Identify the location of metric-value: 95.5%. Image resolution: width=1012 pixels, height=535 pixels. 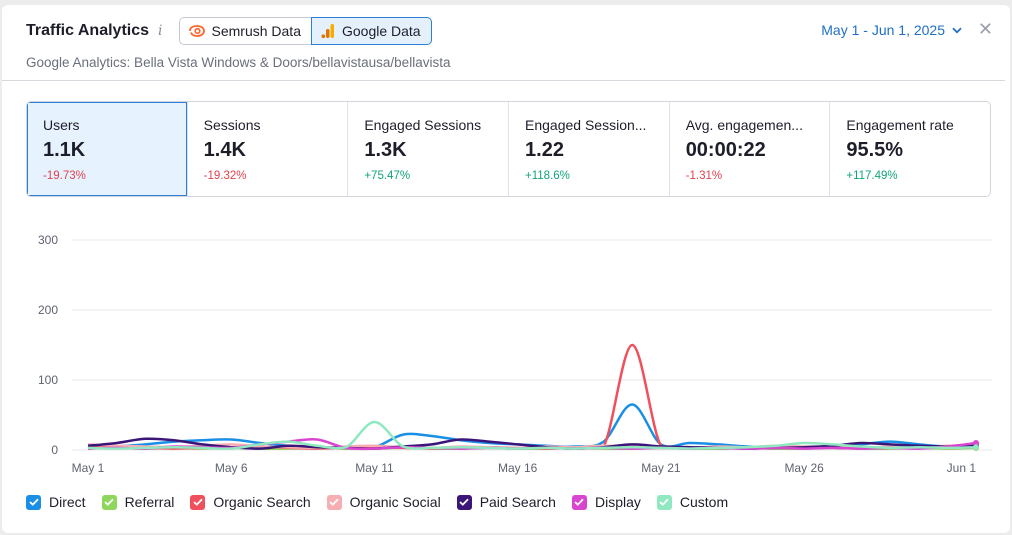
(875, 150).